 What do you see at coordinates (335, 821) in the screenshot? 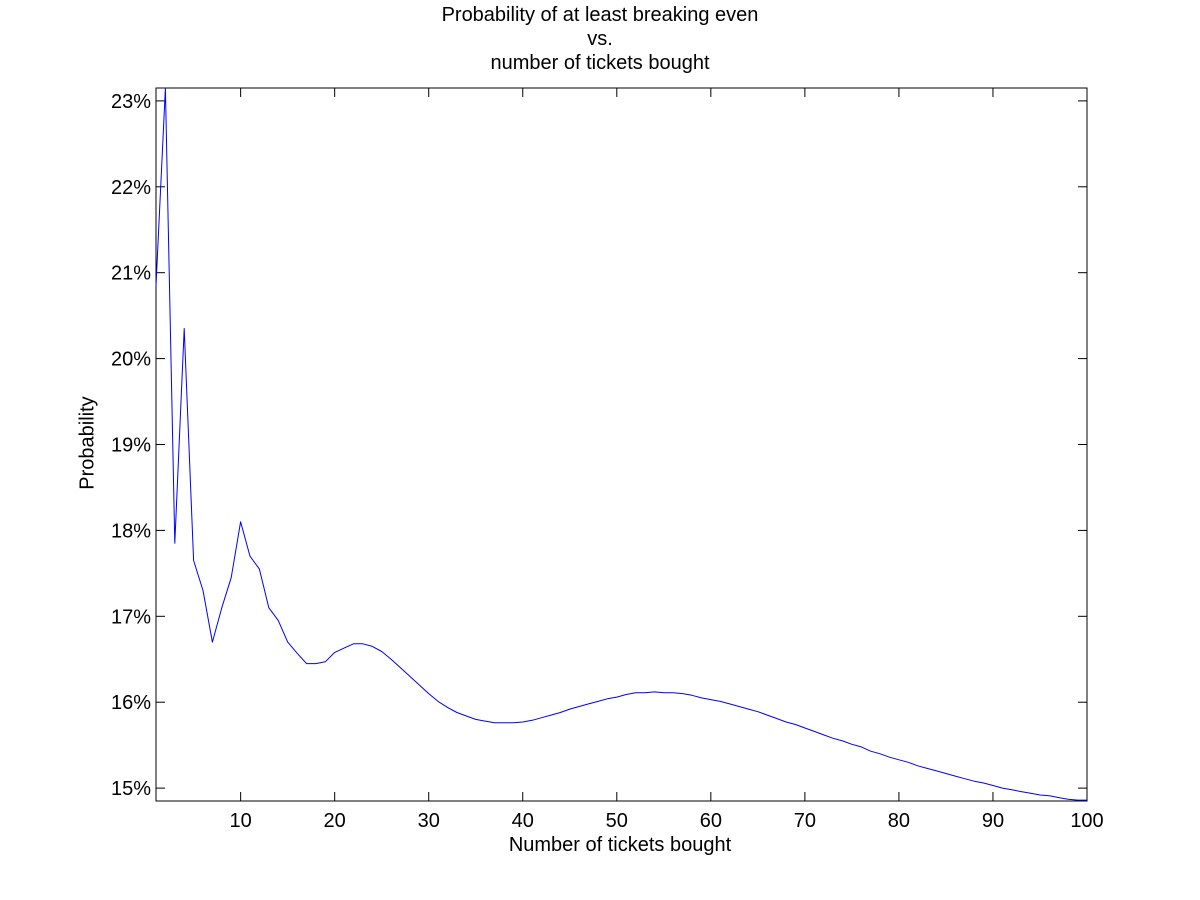
I see `x-tick-label: 20` at bounding box center [335, 821].